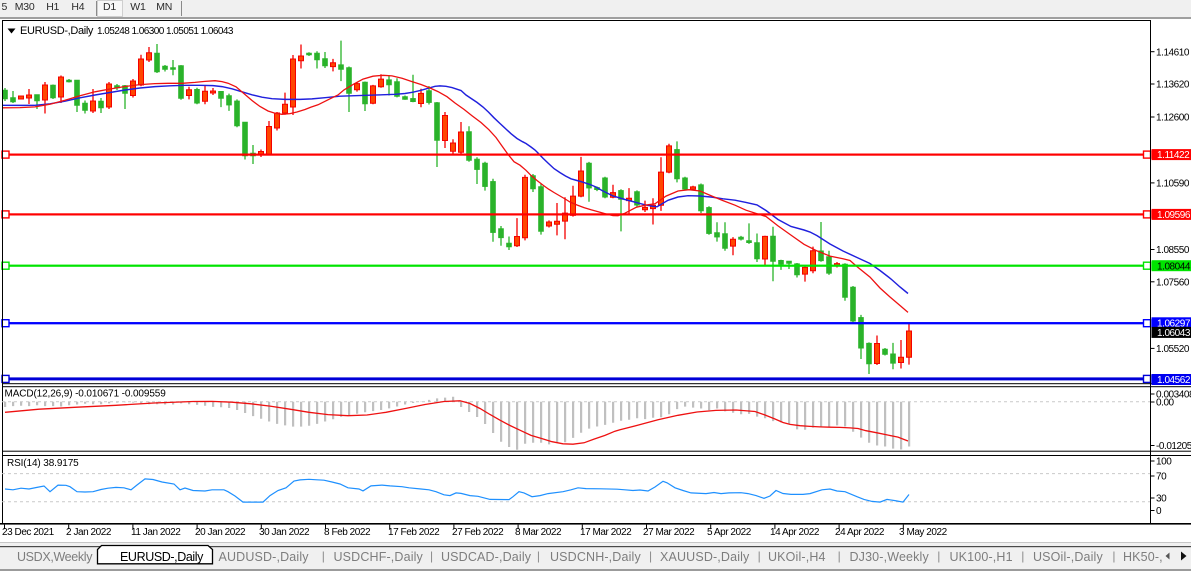 The image size is (1191, 572). What do you see at coordinates (1161, 499) in the screenshot?
I see `svg-text: 30` at bounding box center [1161, 499].